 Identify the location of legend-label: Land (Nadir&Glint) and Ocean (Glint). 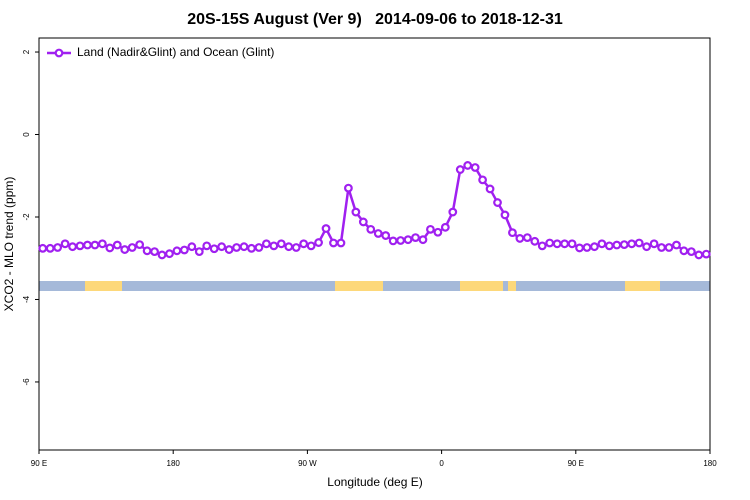
(175, 52).